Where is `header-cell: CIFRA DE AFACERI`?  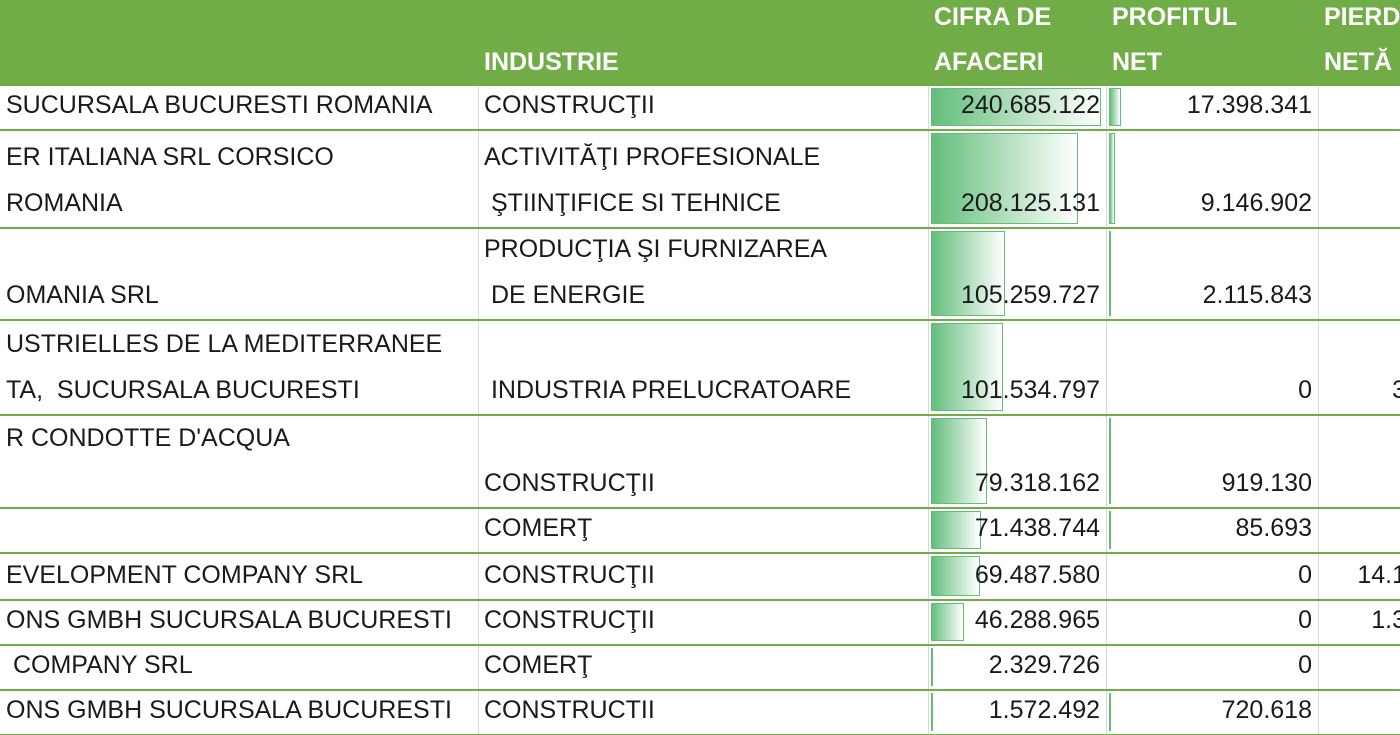
header-cell: CIFRA DE AFACERI is located at coordinates (993, 39).